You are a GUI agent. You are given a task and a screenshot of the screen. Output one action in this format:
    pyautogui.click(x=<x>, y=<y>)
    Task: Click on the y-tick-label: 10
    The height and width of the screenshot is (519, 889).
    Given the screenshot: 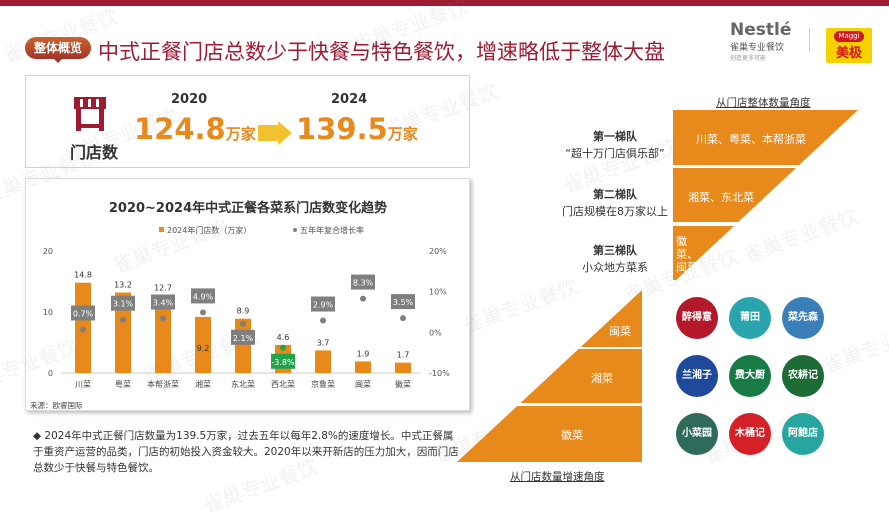 What is the action you would take?
    pyautogui.click(x=48, y=312)
    